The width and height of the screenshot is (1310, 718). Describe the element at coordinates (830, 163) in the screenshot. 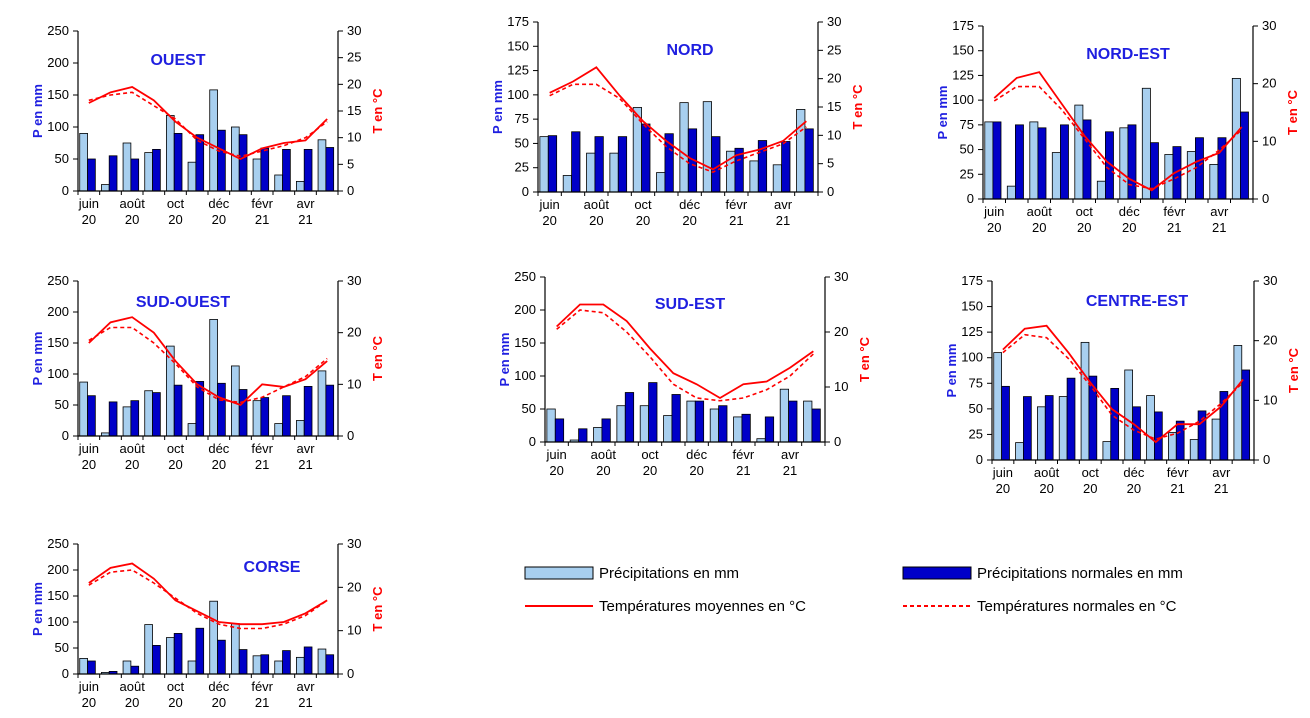

I see `tick-label-right: 5` at that location.